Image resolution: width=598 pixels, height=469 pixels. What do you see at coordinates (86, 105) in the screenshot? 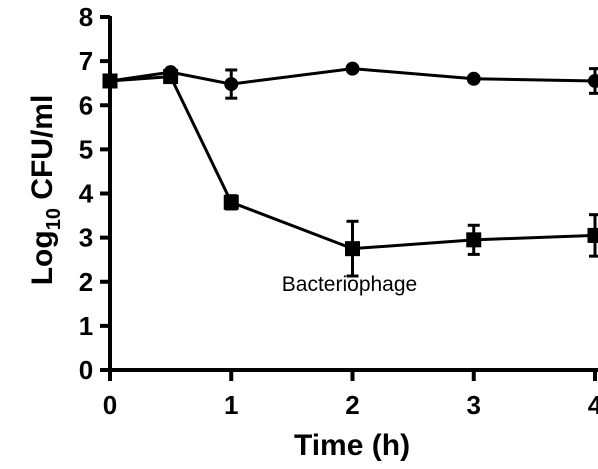
I see `y-tick-label: 6` at bounding box center [86, 105].